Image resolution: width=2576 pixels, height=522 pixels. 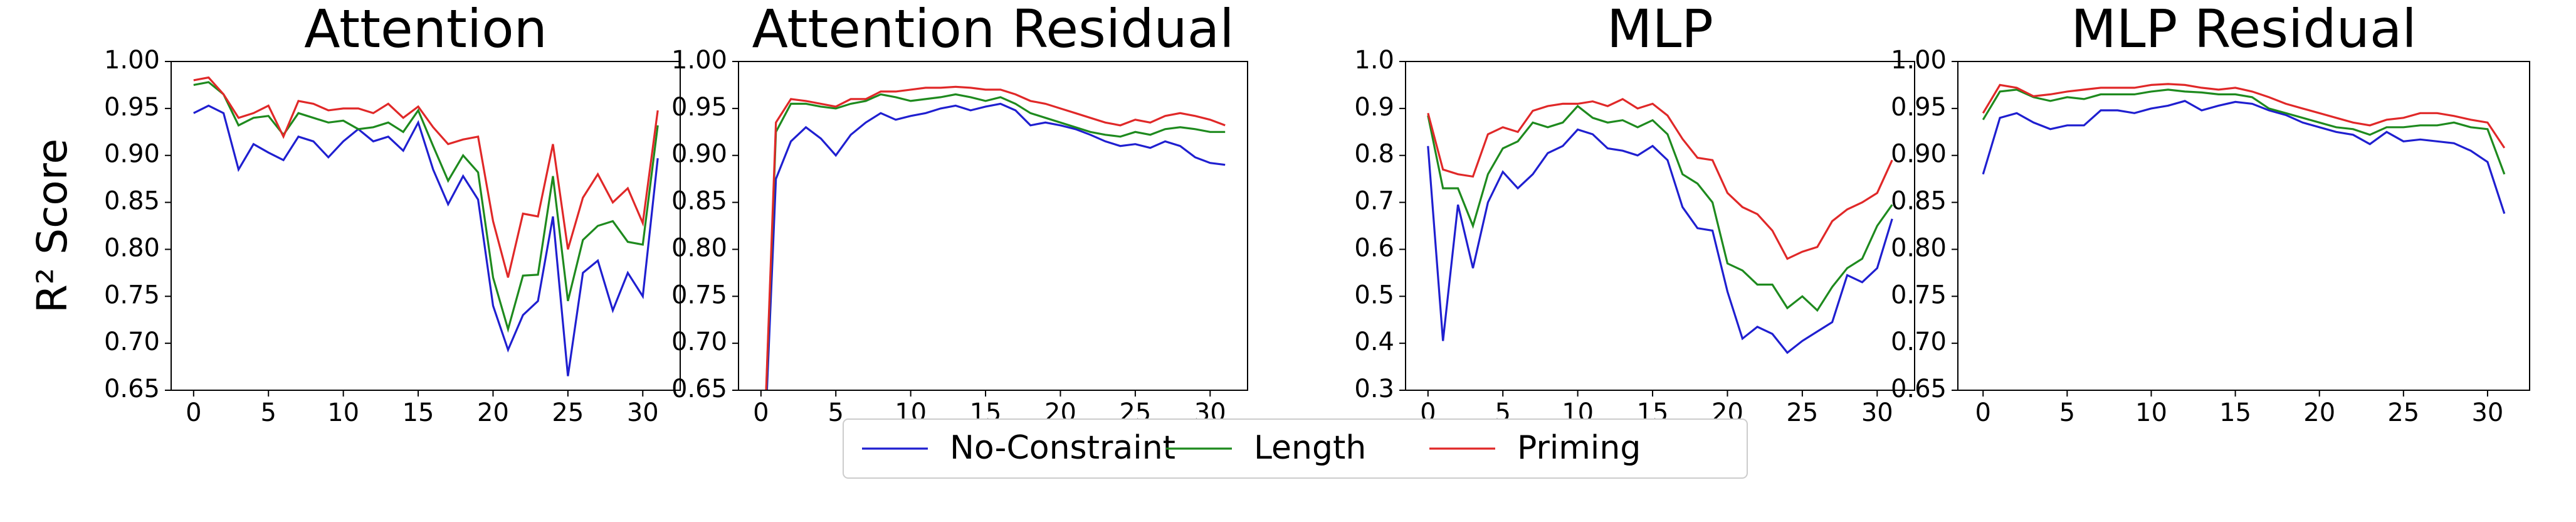 What do you see at coordinates (52, 226) in the screenshot?
I see `y-axis-label: R² Score` at bounding box center [52, 226].